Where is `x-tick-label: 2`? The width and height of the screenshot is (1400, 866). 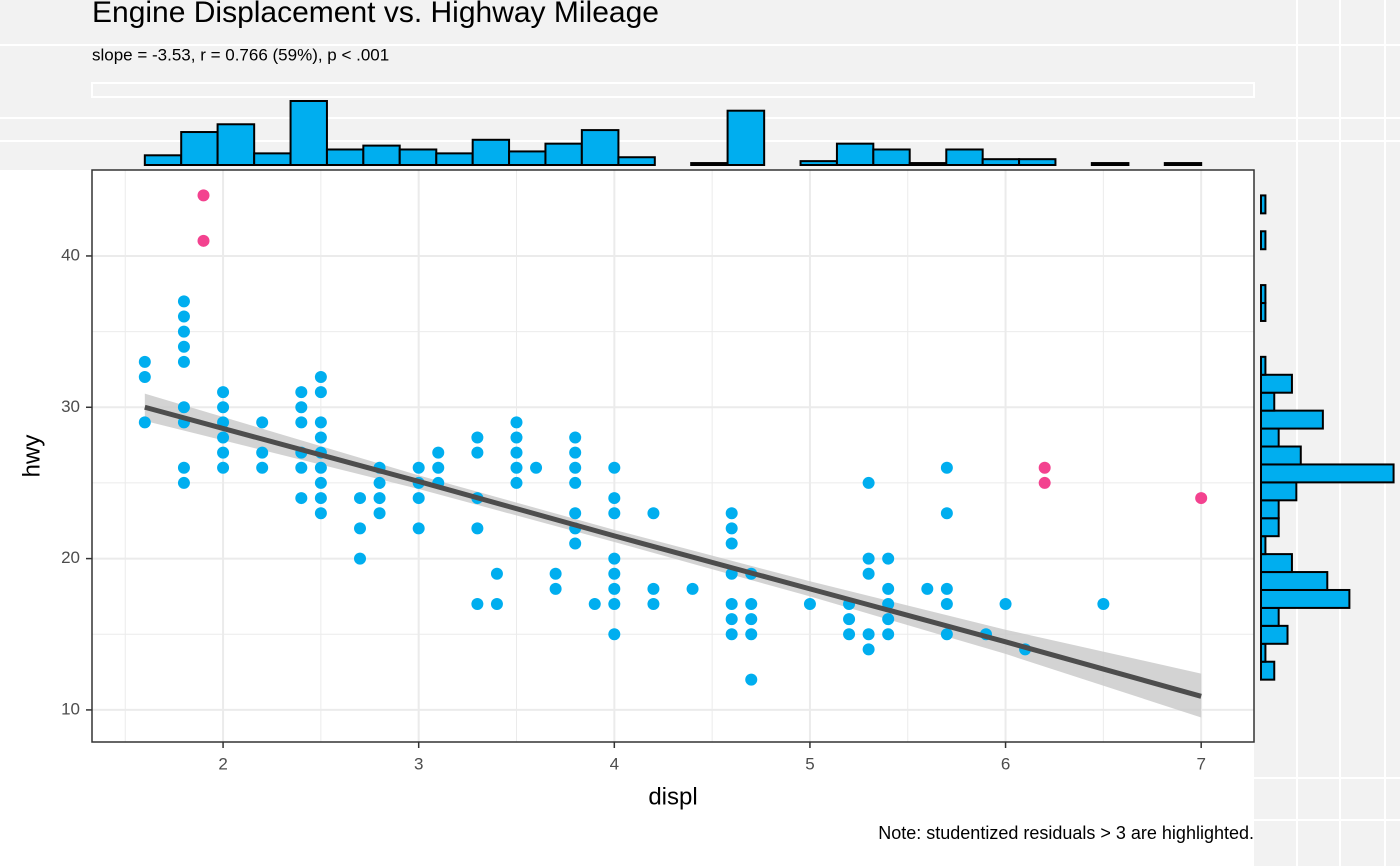 x-tick-label: 2 is located at coordinates (222, 763).